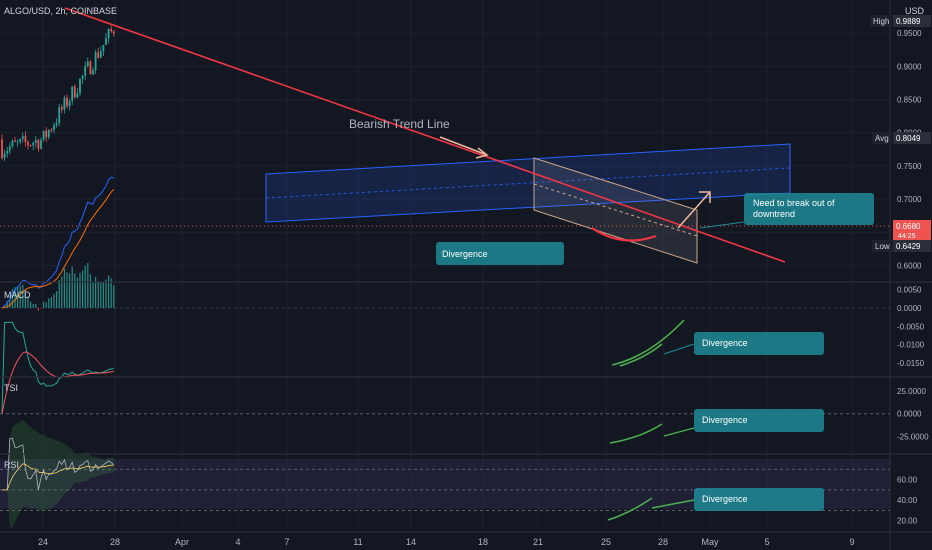 Image resolution: width=932 pixels, height=550 pixels. What do you see at coordinates (909, 290) in the screenshot?
I see `macd-tick-label: 0.0050` at bounding box center [909, 290].